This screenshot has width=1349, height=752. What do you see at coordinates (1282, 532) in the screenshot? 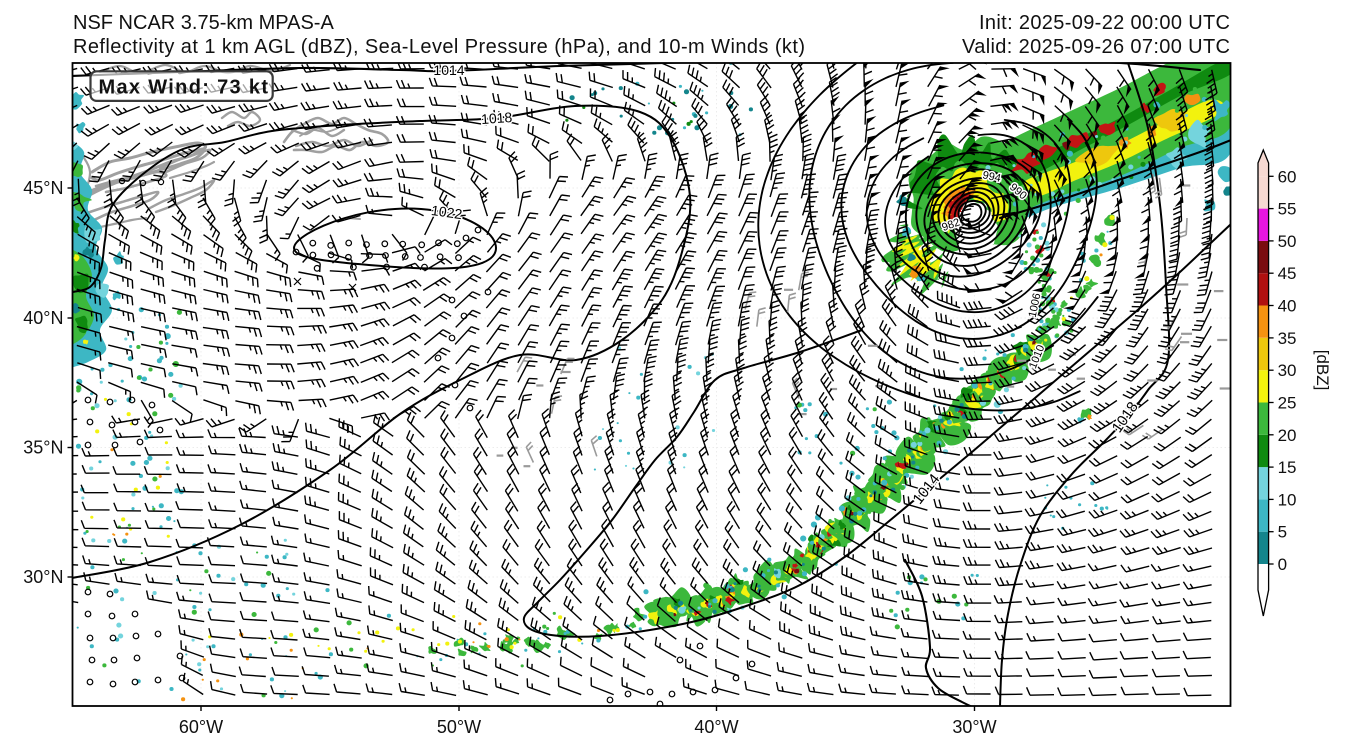
I see `svg-text: 5` at bounding box center [1282, 532].